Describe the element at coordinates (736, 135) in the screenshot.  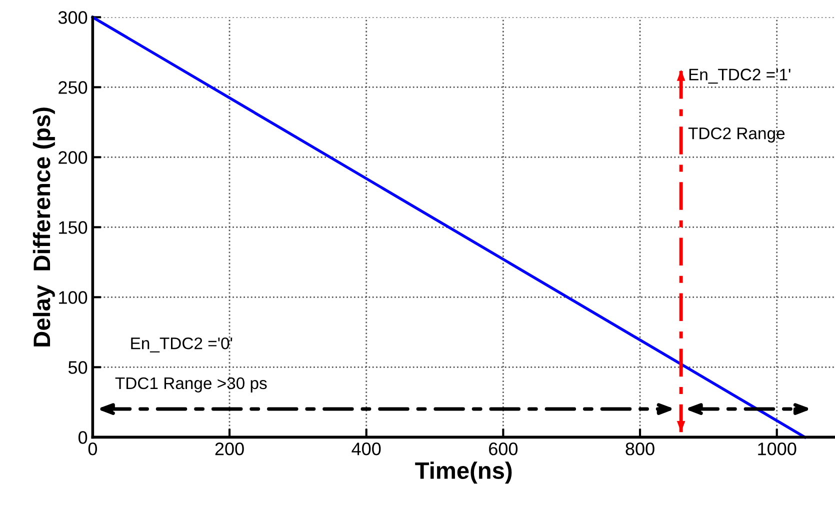
I see `annotation: TDC2 Range` at that location.